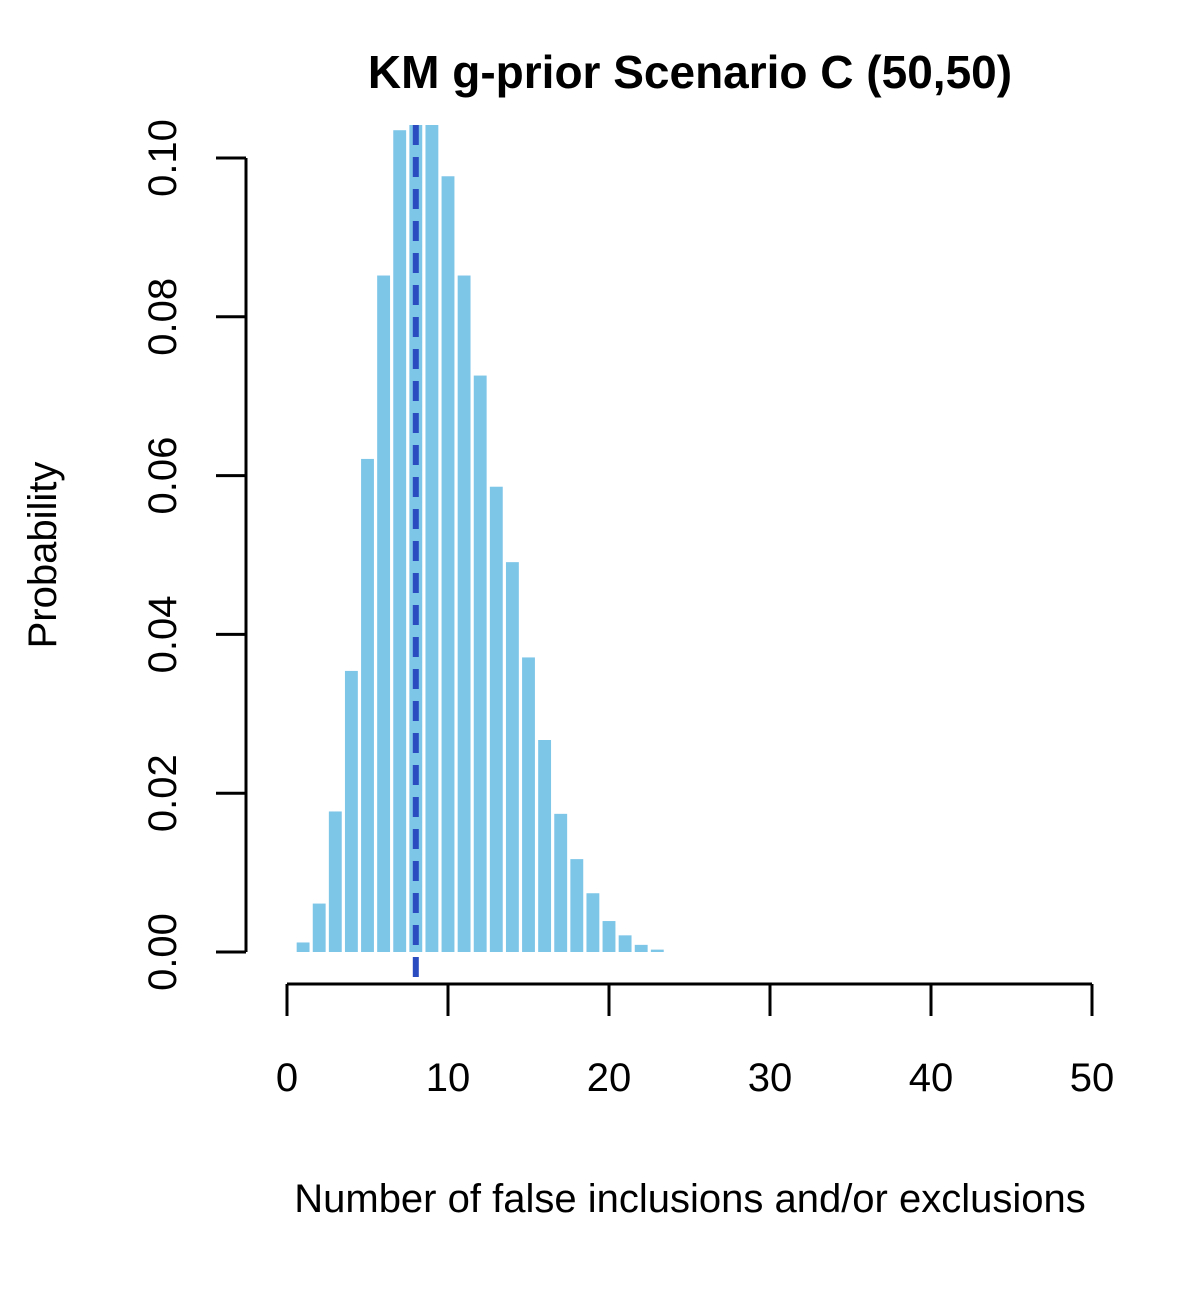 Image resolution: width=1200 pixels, height=1295 pixels. What do you see at coordinates (163, 793) in the screenshot?
I see `y-tick-label: 0.02` at bounding box center [163, 793].